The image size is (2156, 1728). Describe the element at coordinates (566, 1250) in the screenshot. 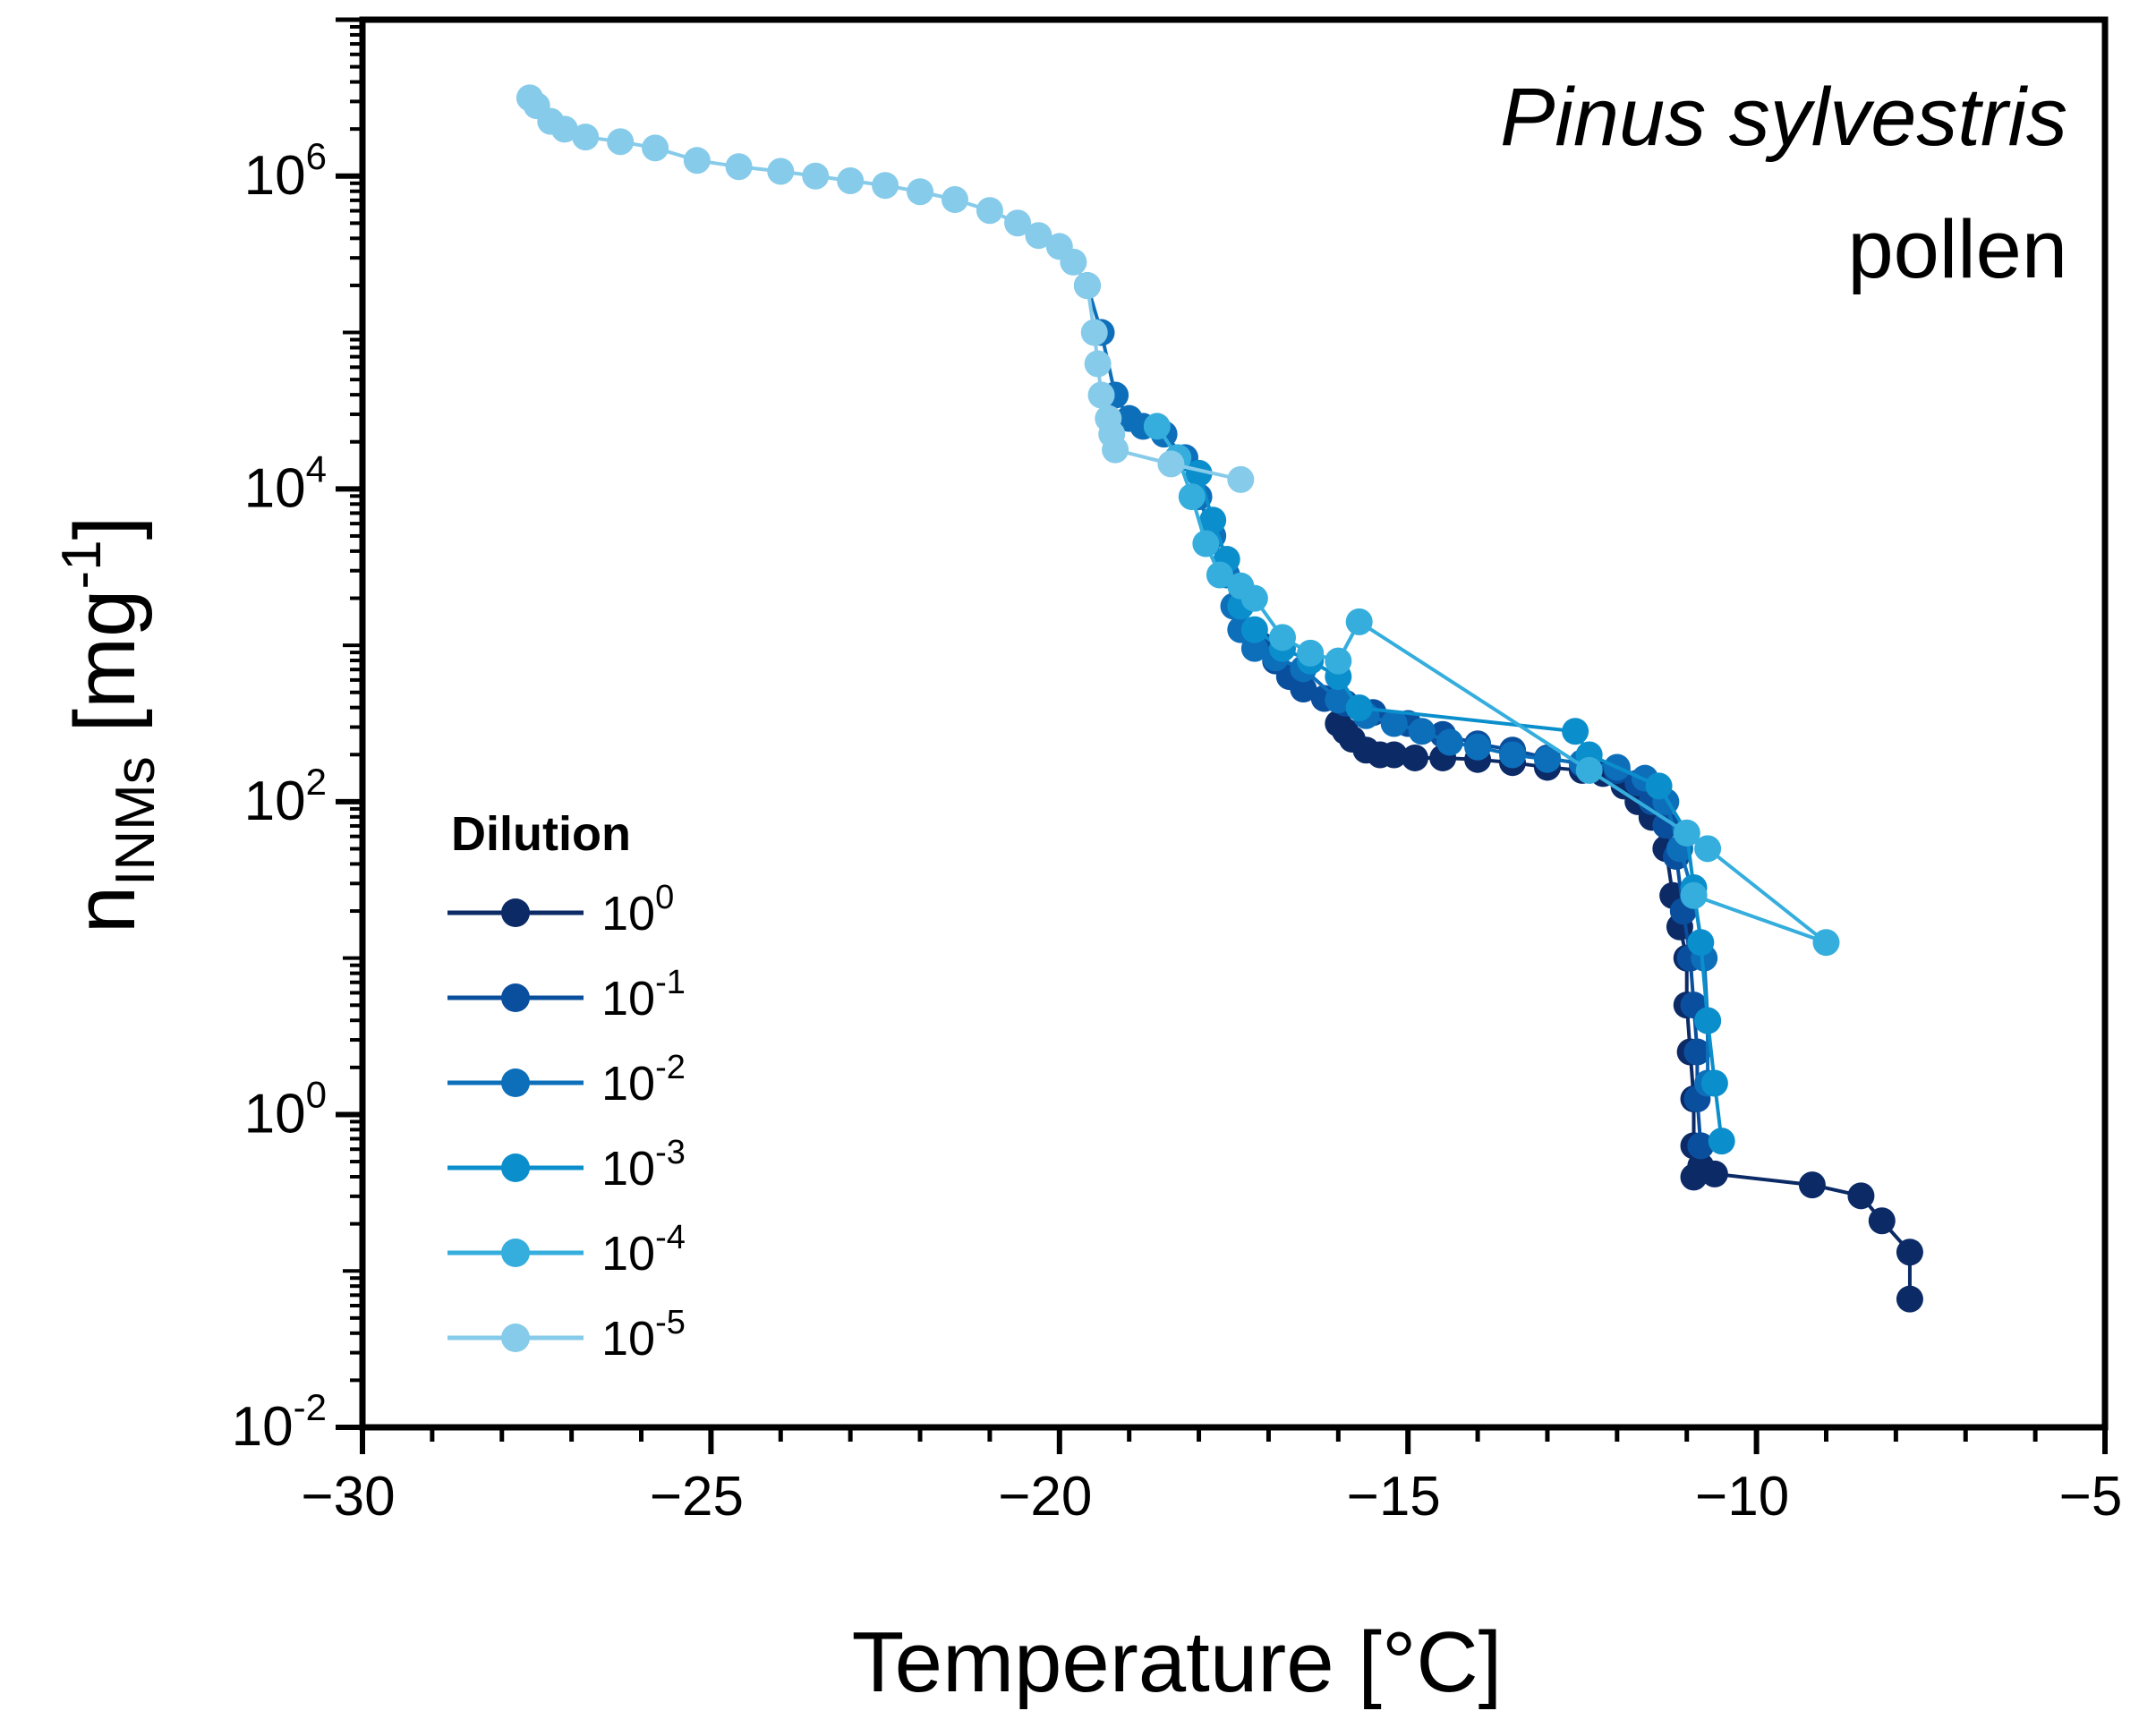

I see `legend-item: 10-4` at that location.